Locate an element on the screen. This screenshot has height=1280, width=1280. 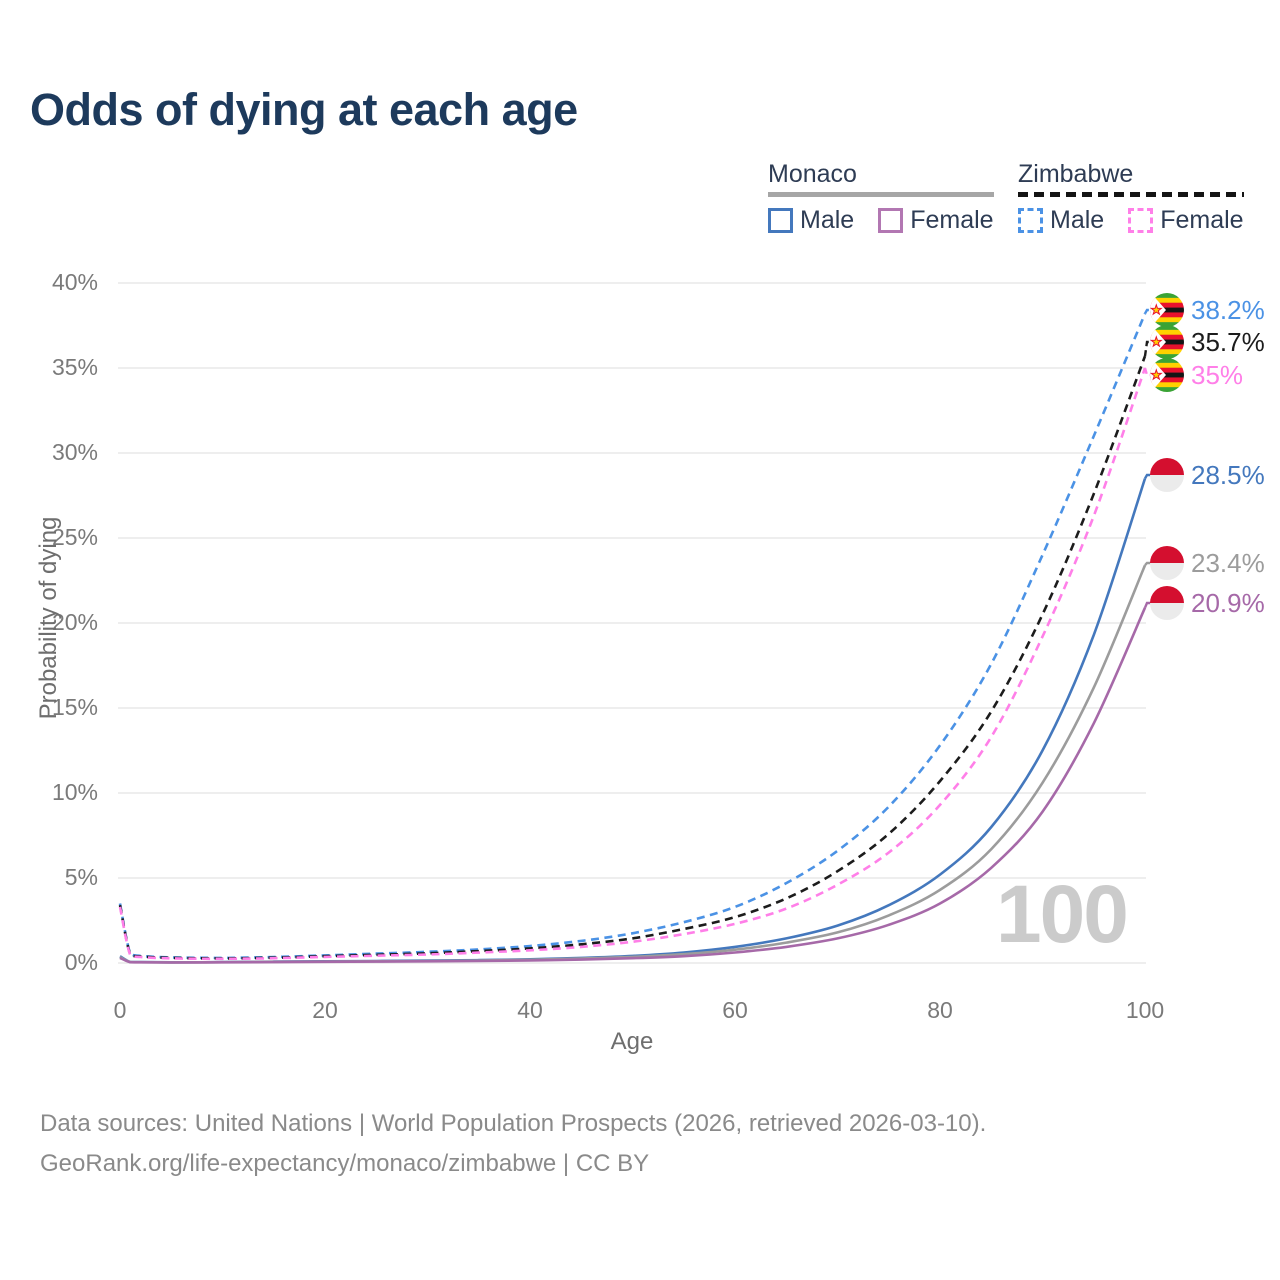
end-label-value: 35.7% is located at coordinates (1228, 341).